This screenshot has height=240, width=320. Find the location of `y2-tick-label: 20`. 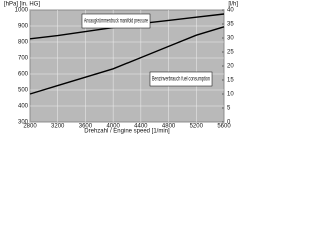

y2-tick-label: 20 is located at coordinates (230, 67).